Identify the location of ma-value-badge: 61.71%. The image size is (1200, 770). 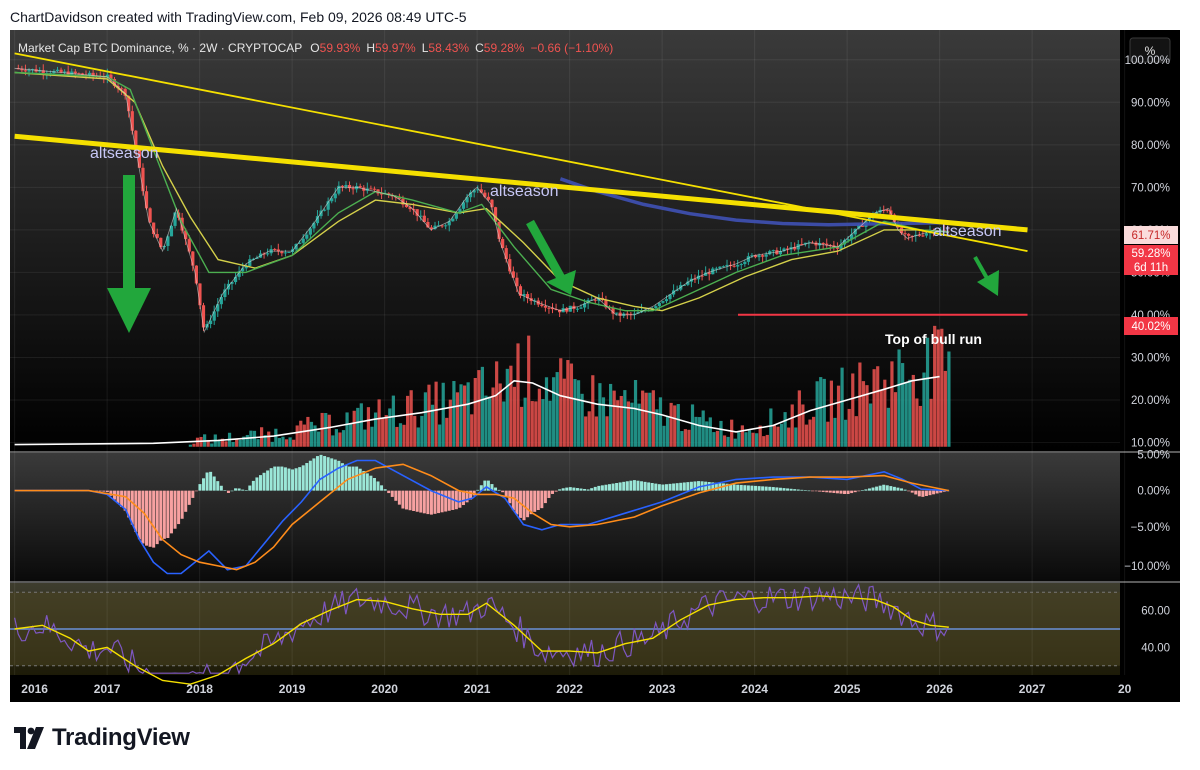
(1151, 235).